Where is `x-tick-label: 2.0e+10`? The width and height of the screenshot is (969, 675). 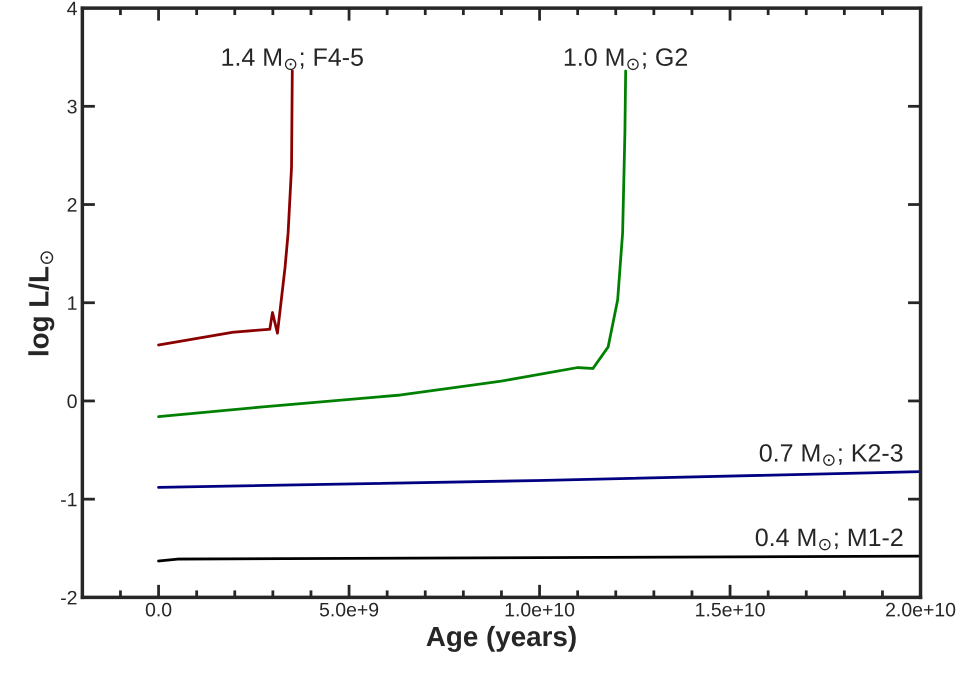 x-tick-label: 2.0e+10 is located at coordinates (921, 609).